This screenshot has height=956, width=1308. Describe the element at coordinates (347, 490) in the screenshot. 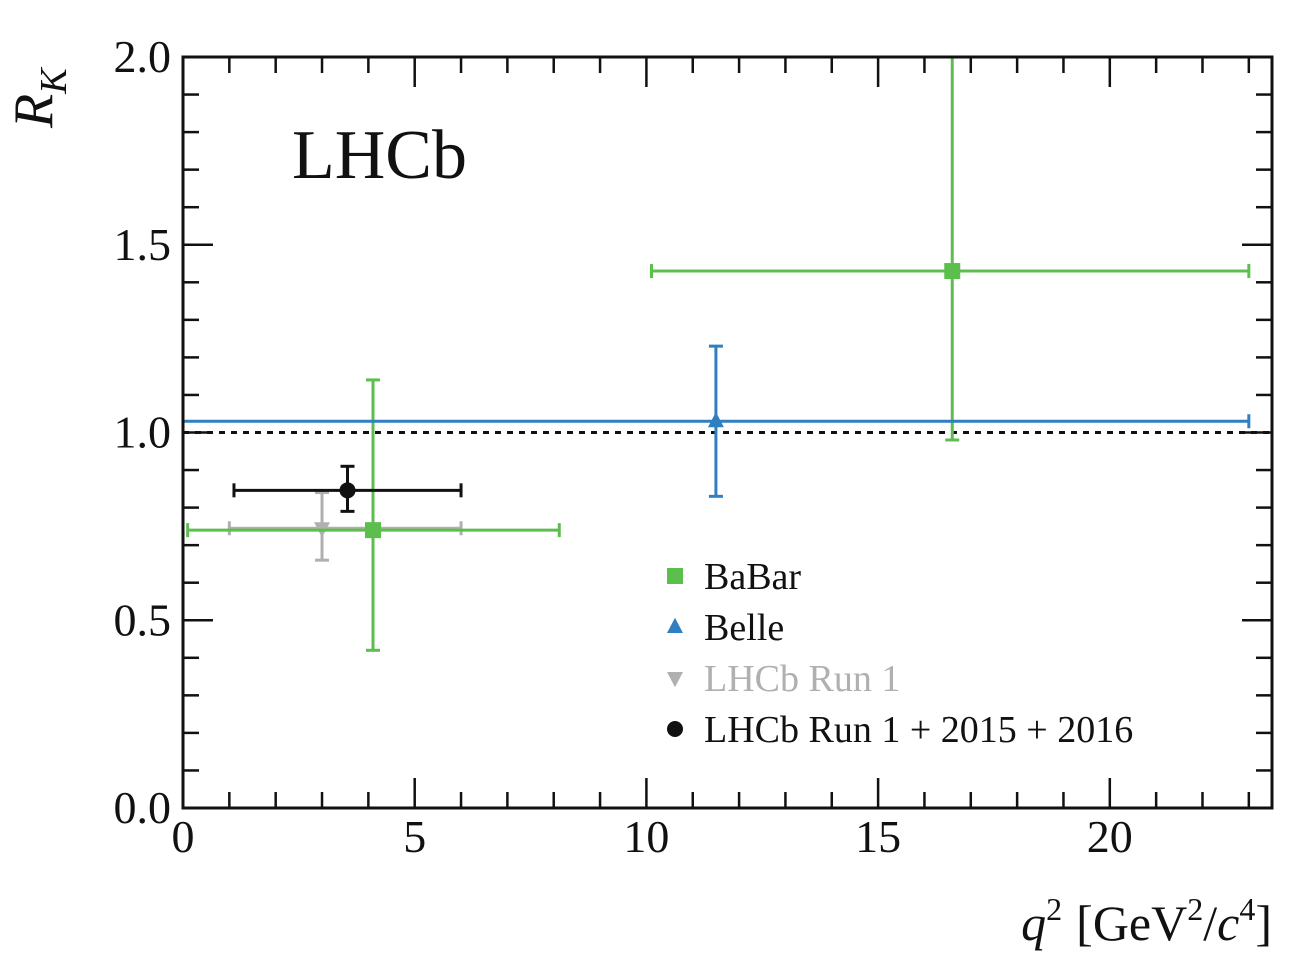

I see `lhcb-run-1-2015-2016-point` at that location.